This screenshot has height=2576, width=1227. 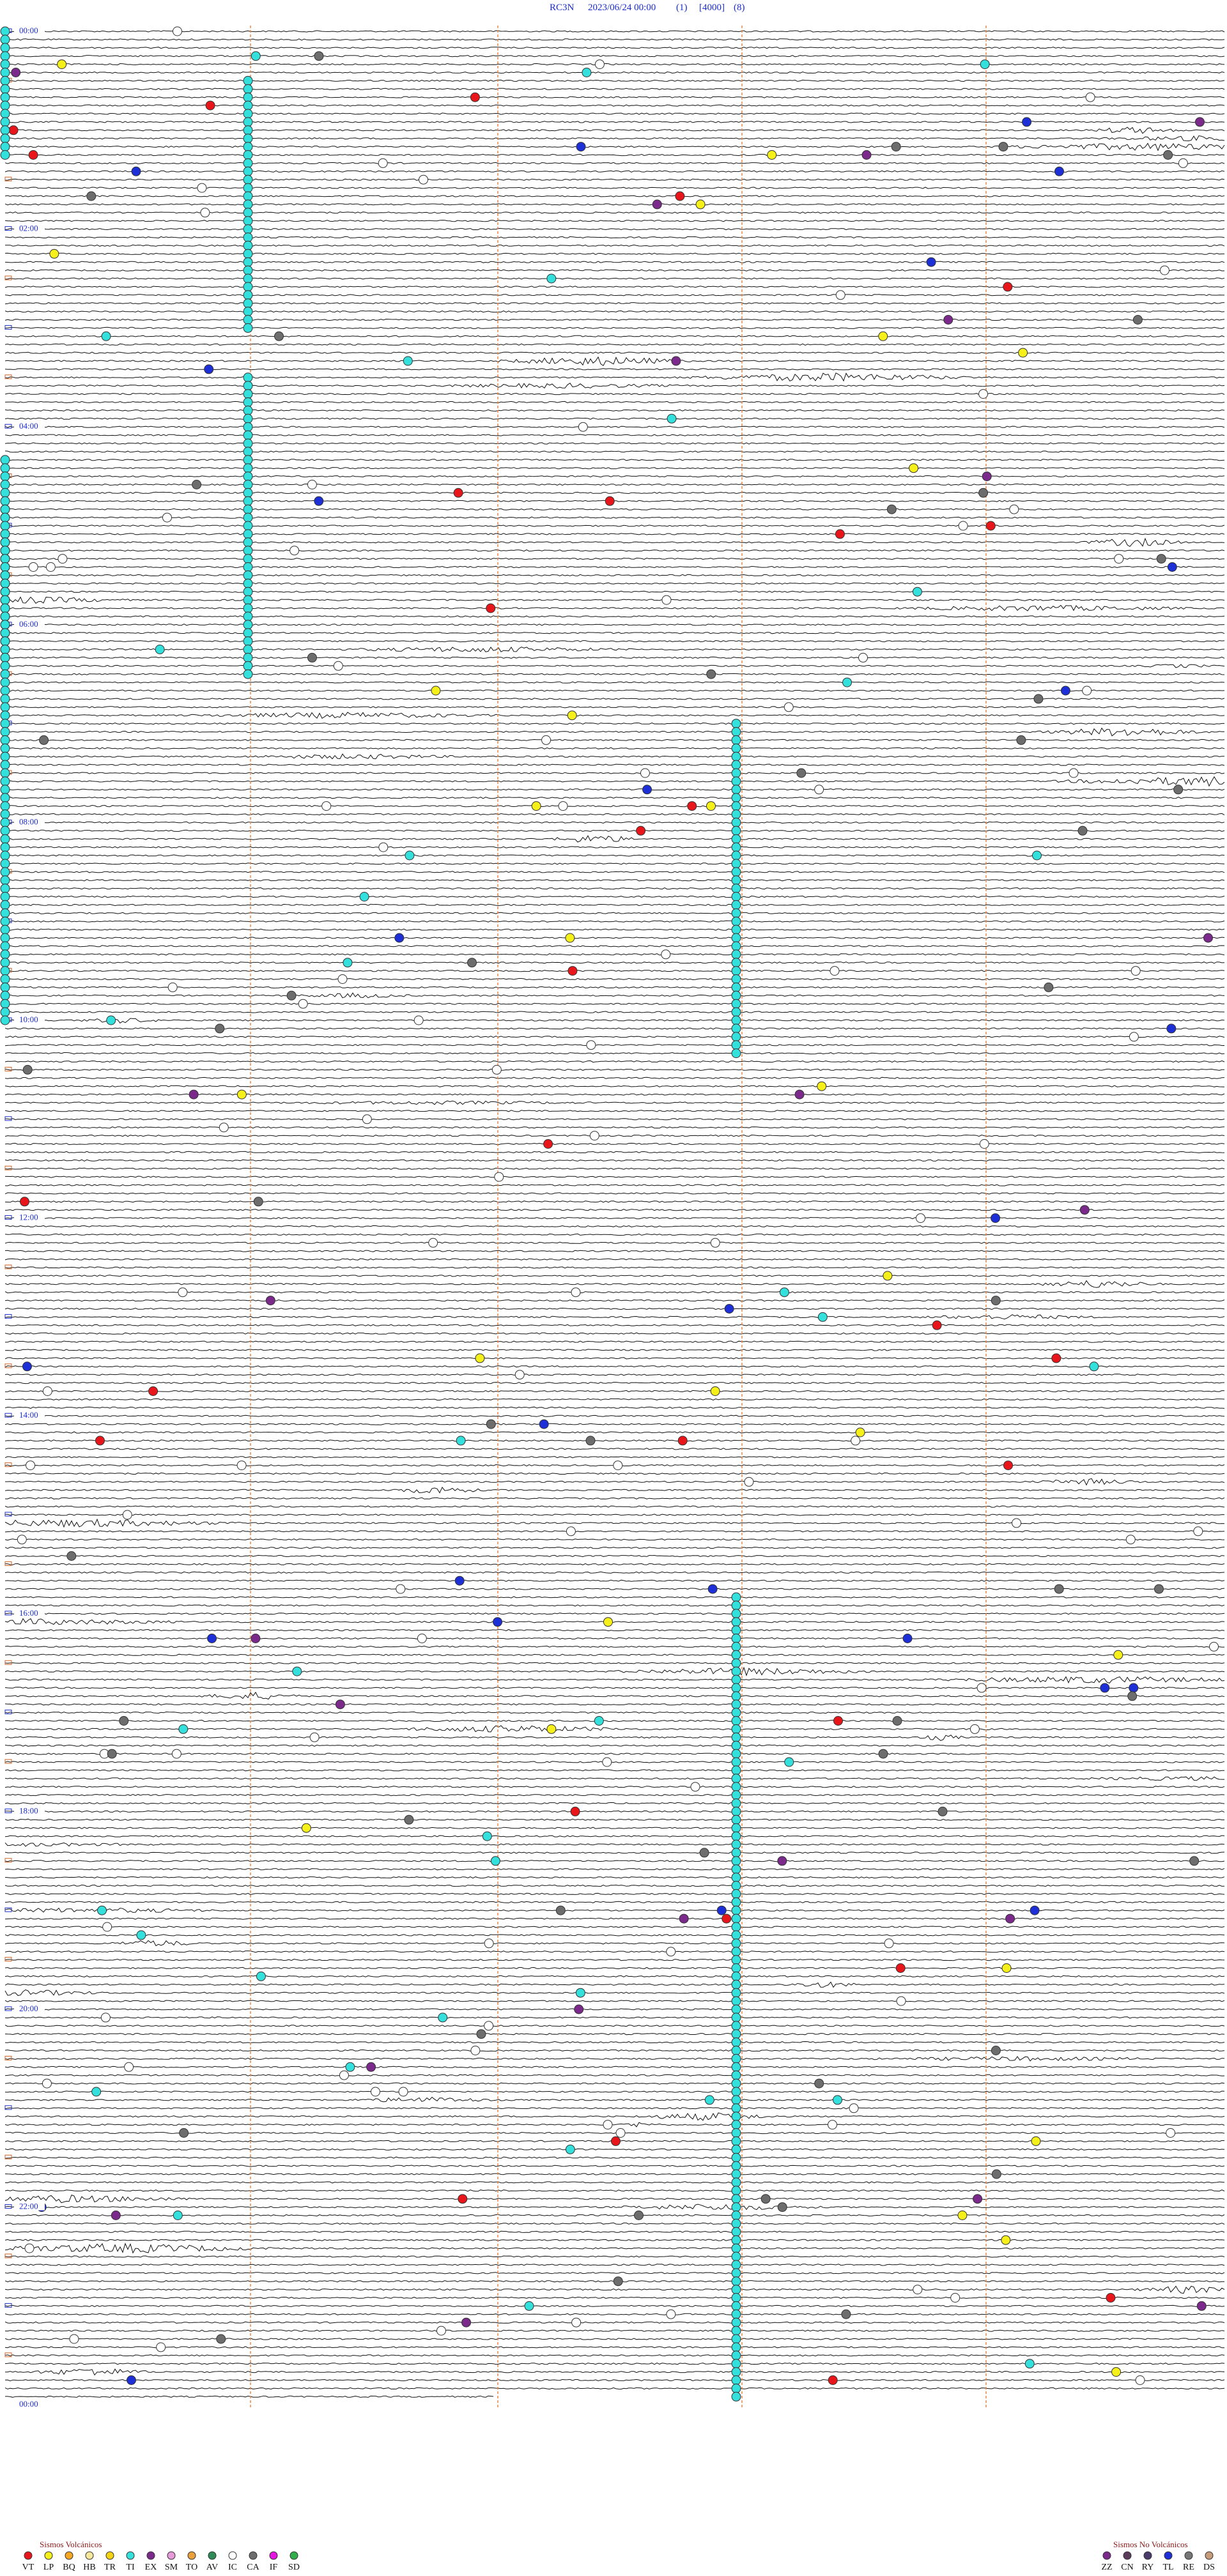 I want to click on legend-label: SM, so click(x=172, y=2567).